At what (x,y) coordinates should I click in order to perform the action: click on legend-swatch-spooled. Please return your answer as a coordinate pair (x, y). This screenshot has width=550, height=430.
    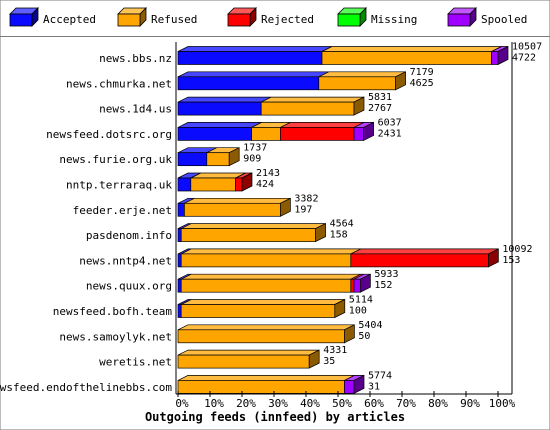
    Looking at the image, I should click on (459, 20).